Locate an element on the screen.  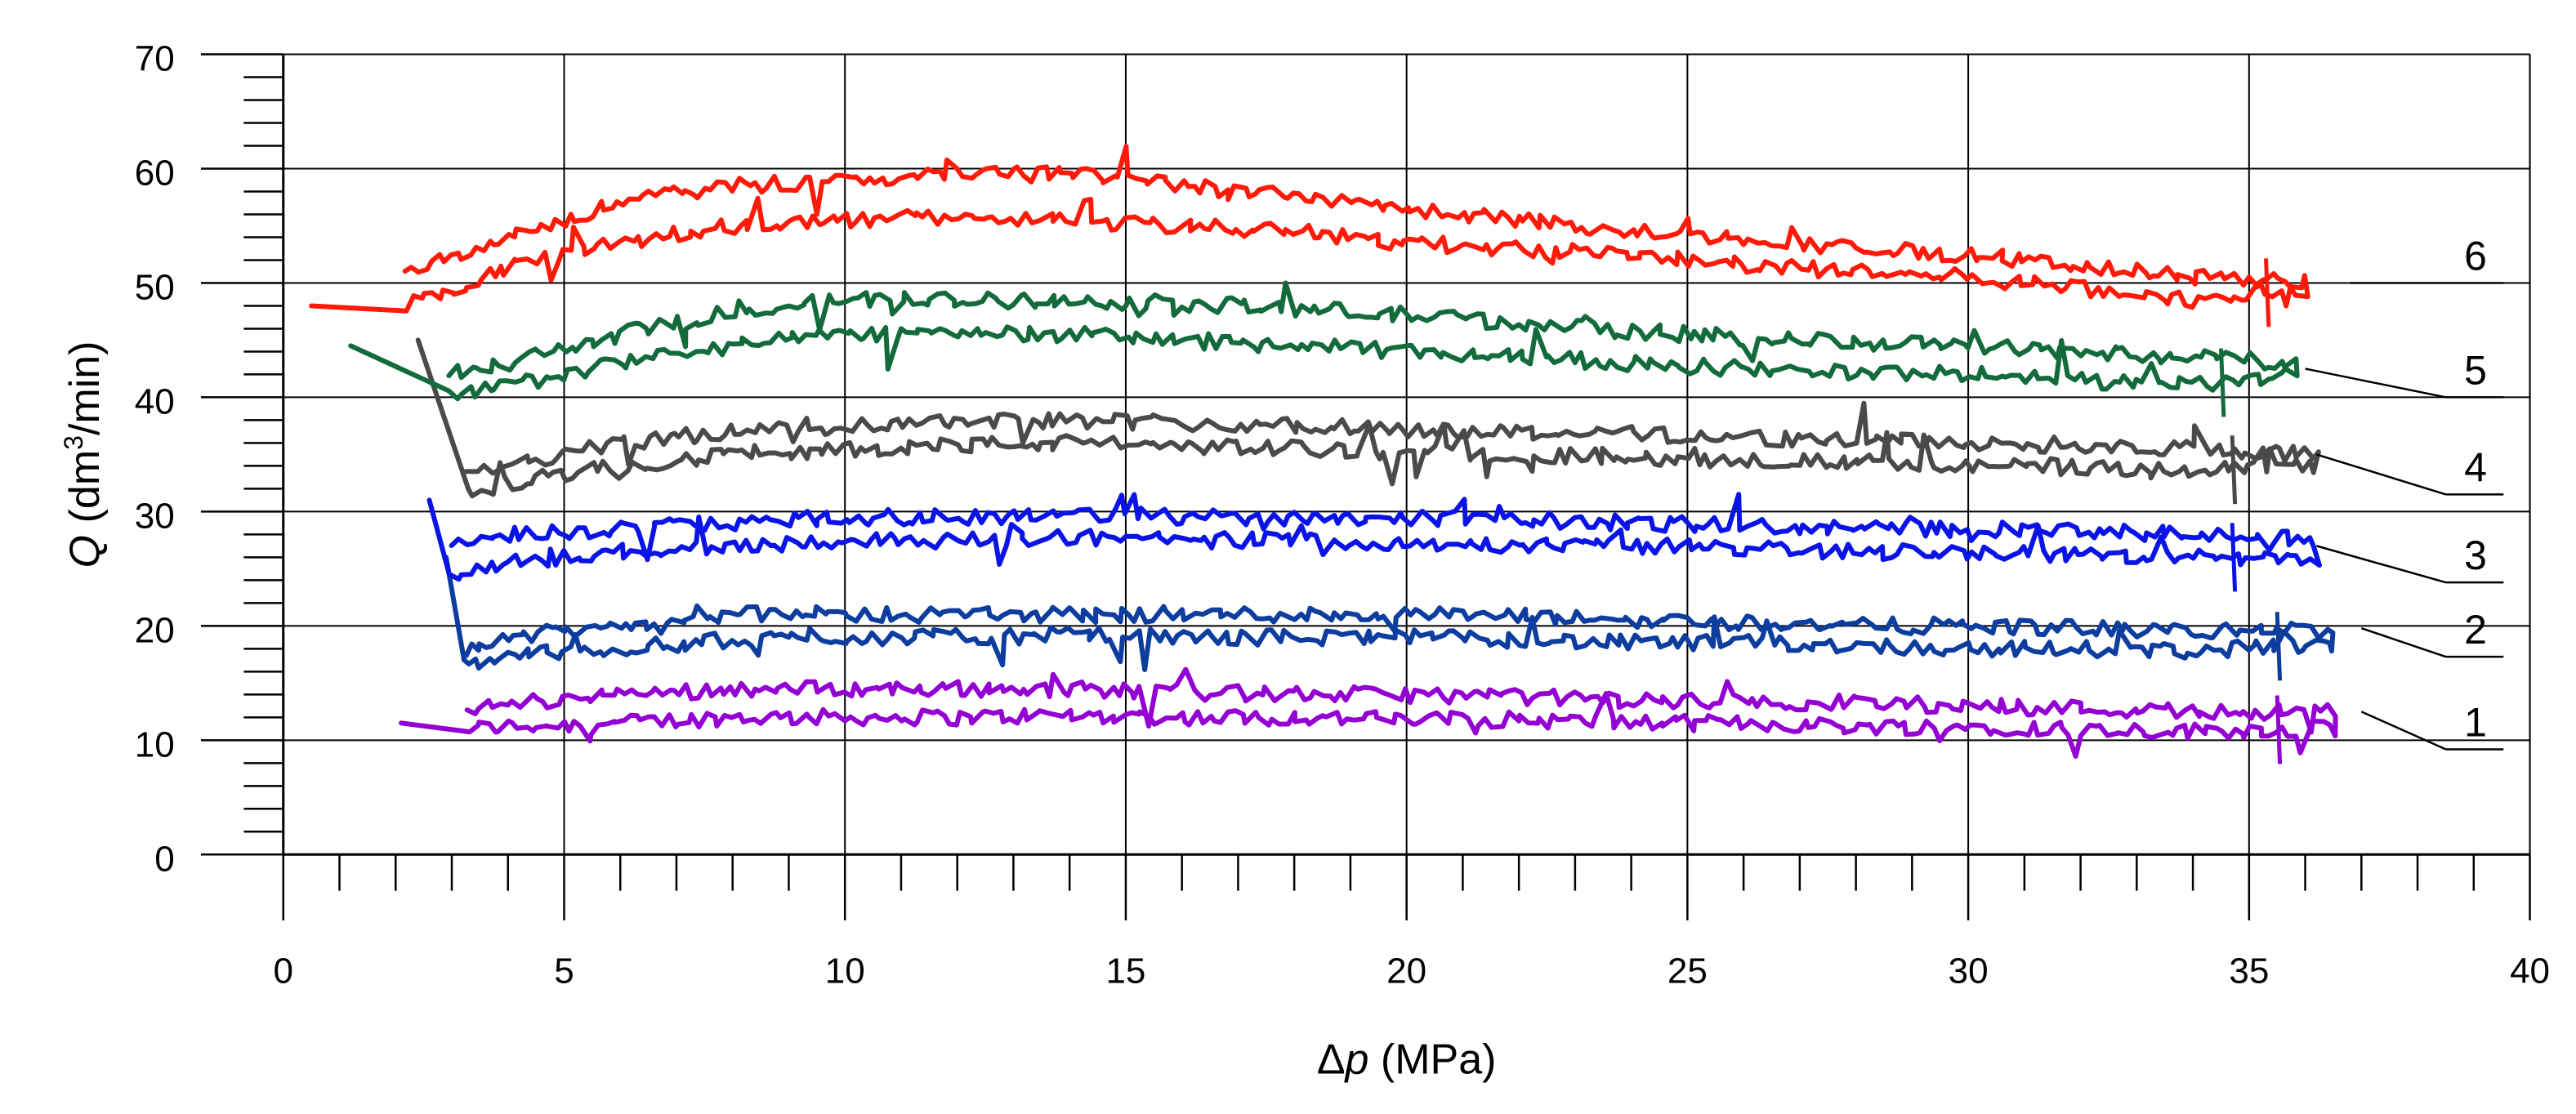
curve-label-4: 4 is located at coordinates (2476, 467).